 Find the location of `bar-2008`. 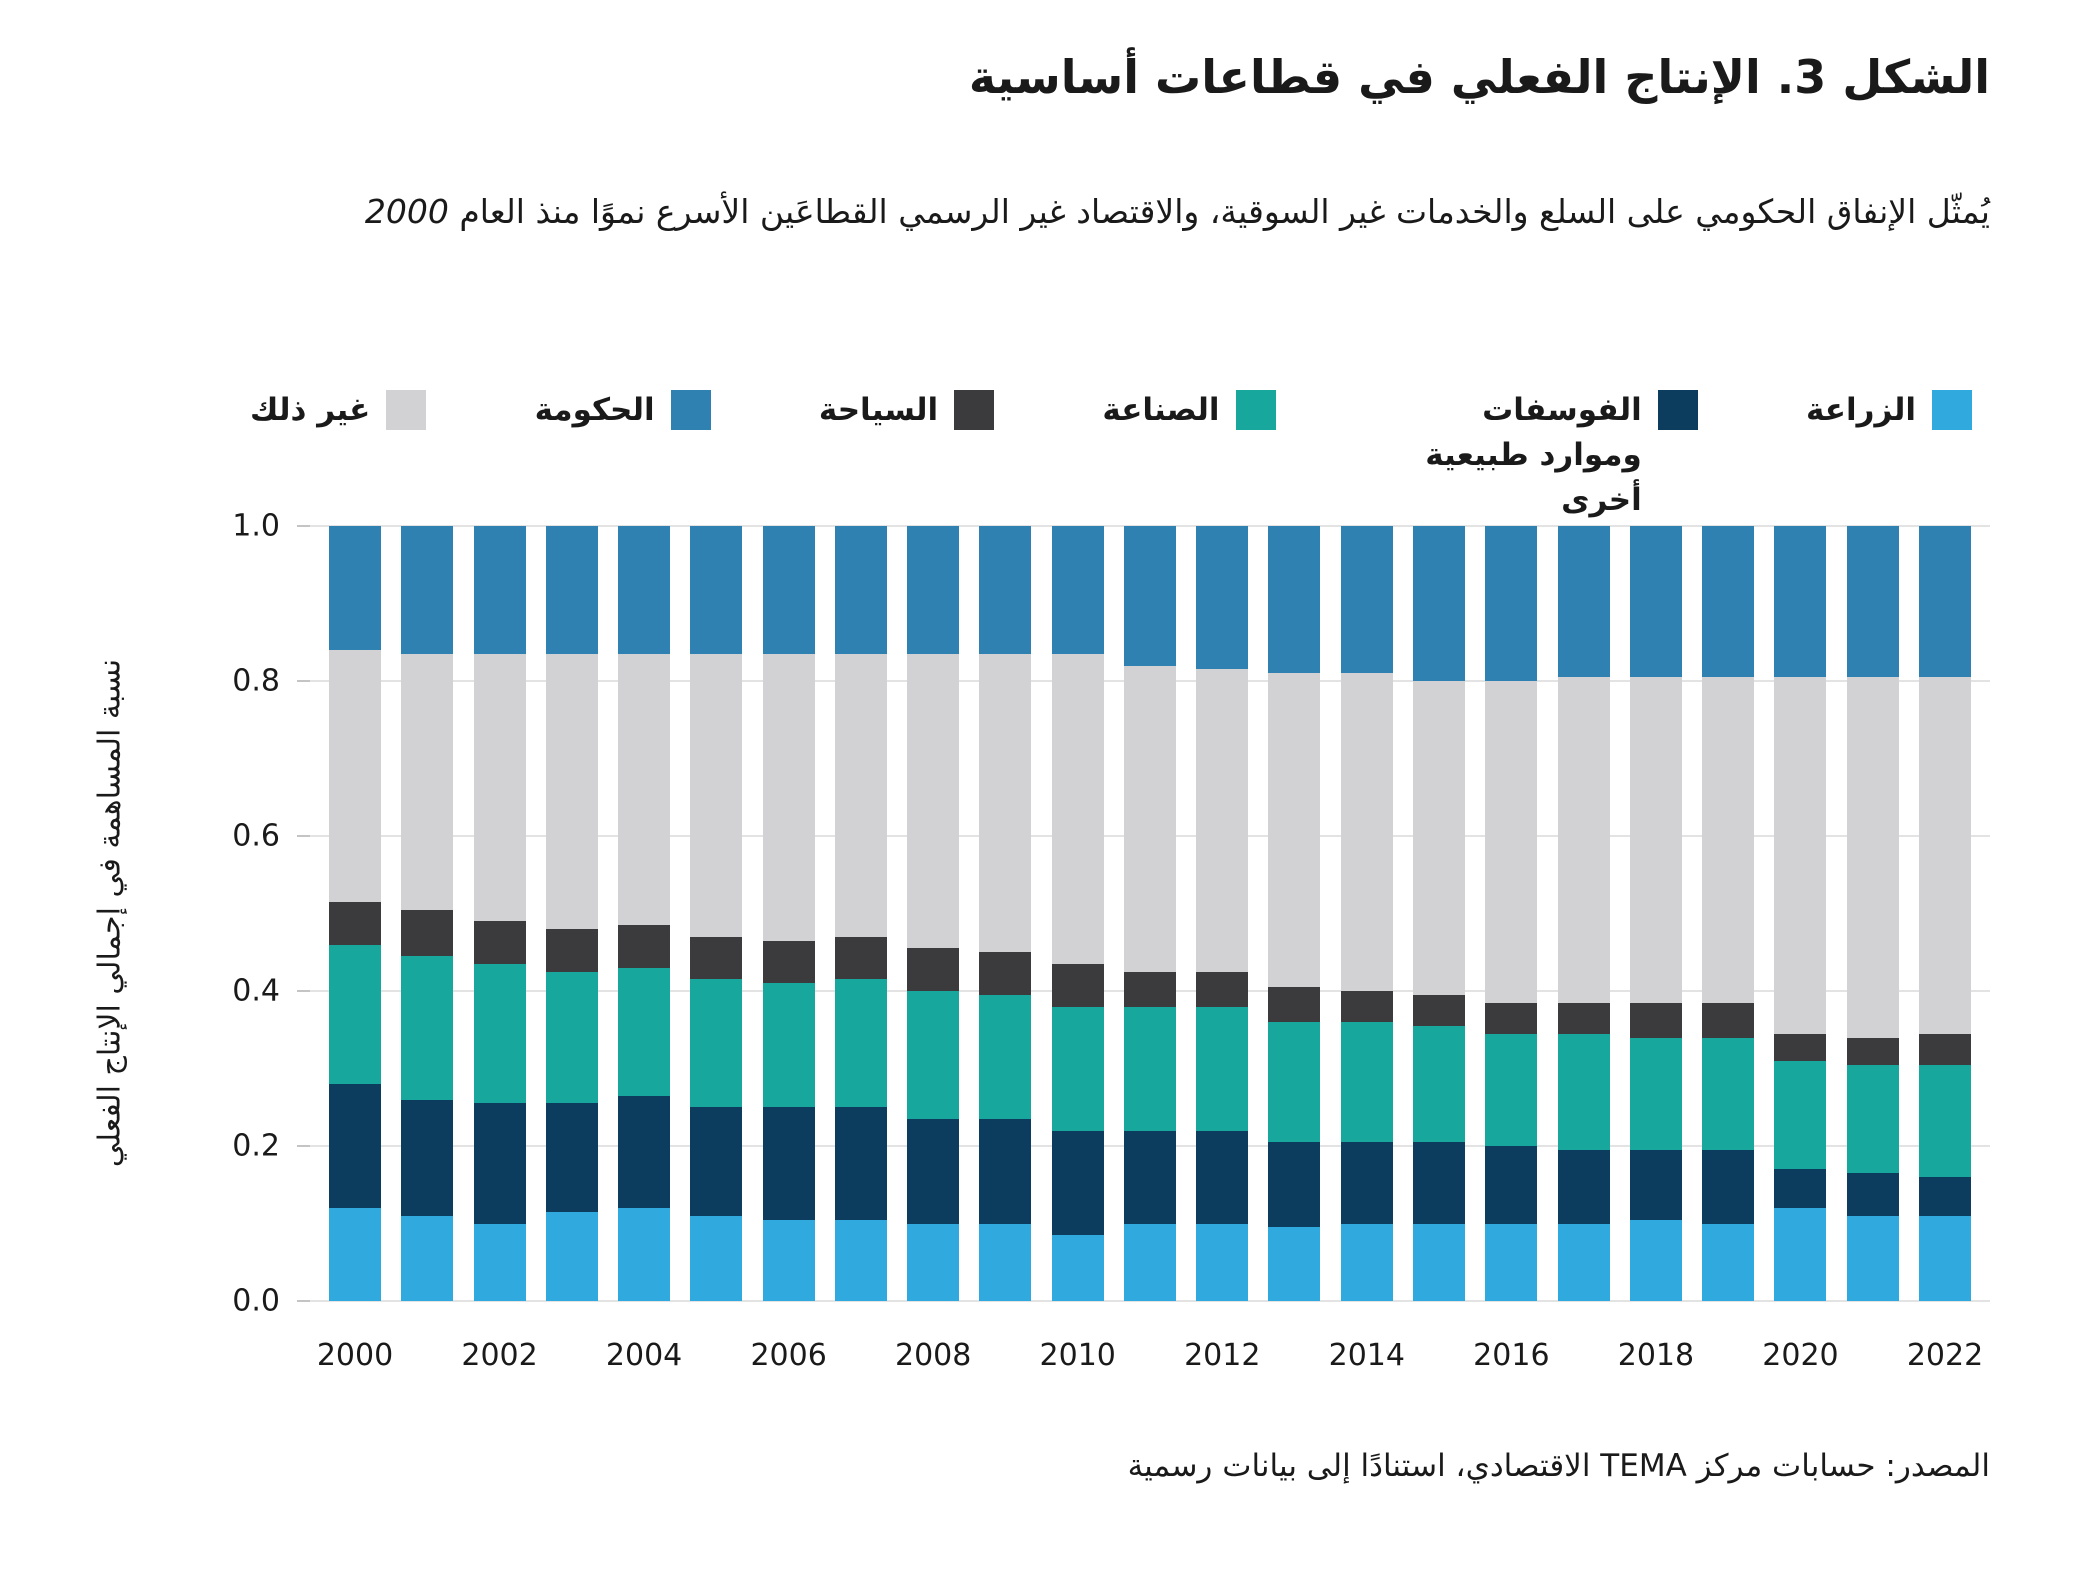

bar-2008 is located at coordinates (933, 913).